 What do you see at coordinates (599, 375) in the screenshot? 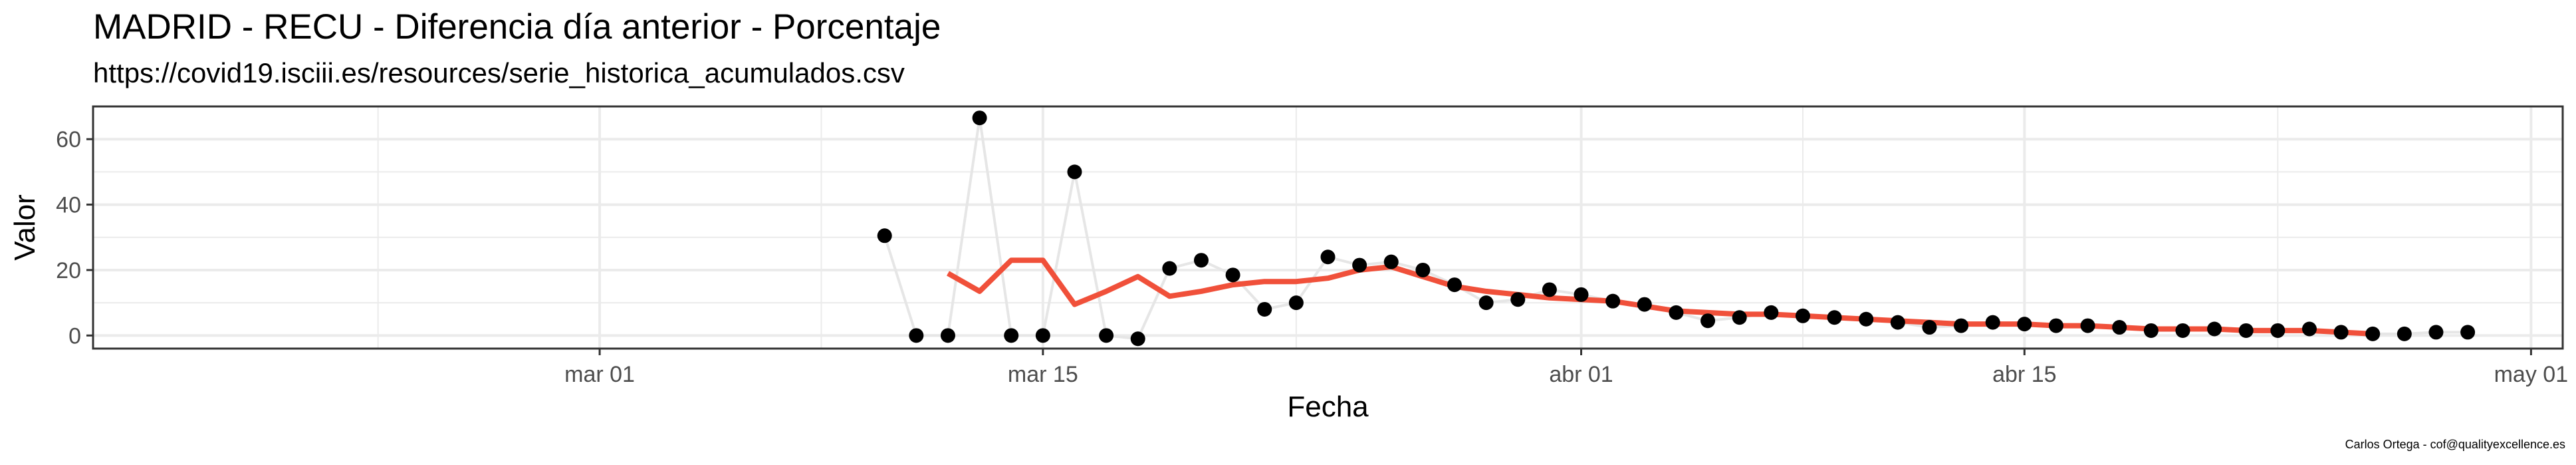
I see `x-tick-label: mar 01` at bounding box center [599, 375].